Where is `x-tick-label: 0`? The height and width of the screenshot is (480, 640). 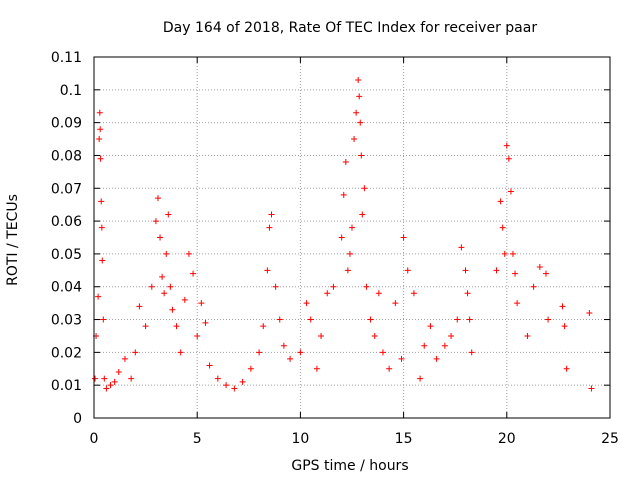
x-tick-label: 0 is located at coordinates (94, 439).